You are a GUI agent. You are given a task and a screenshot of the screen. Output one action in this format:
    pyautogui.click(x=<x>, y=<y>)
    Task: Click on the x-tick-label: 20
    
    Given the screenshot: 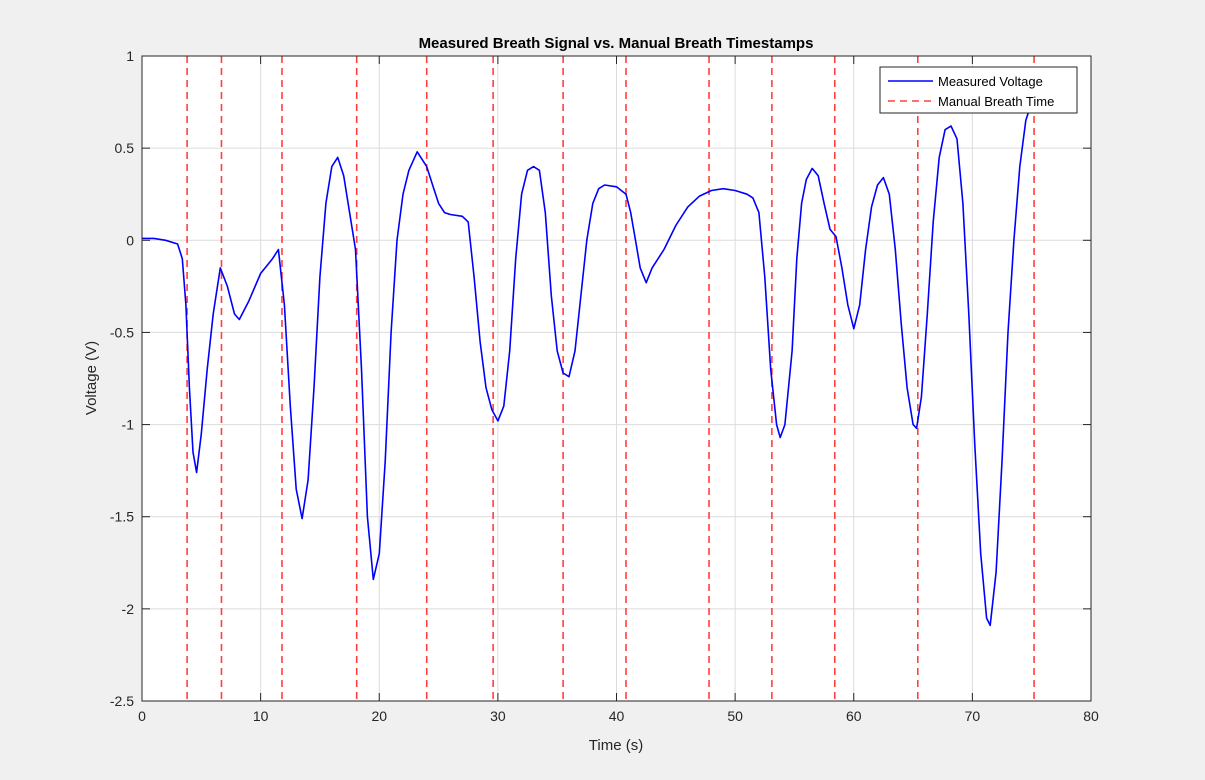 What is the action you would take?
    pyautogui.click(x=379, y=716)
    